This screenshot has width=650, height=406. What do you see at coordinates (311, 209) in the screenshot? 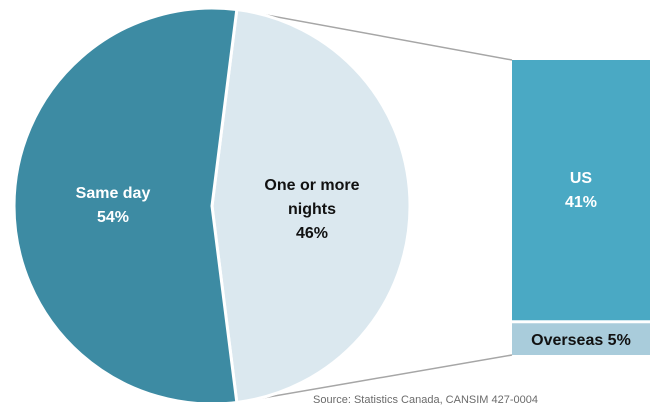
I see `pie-label-one-or-more-nights: One or more nights 46%` at bounding box center [311, 209].